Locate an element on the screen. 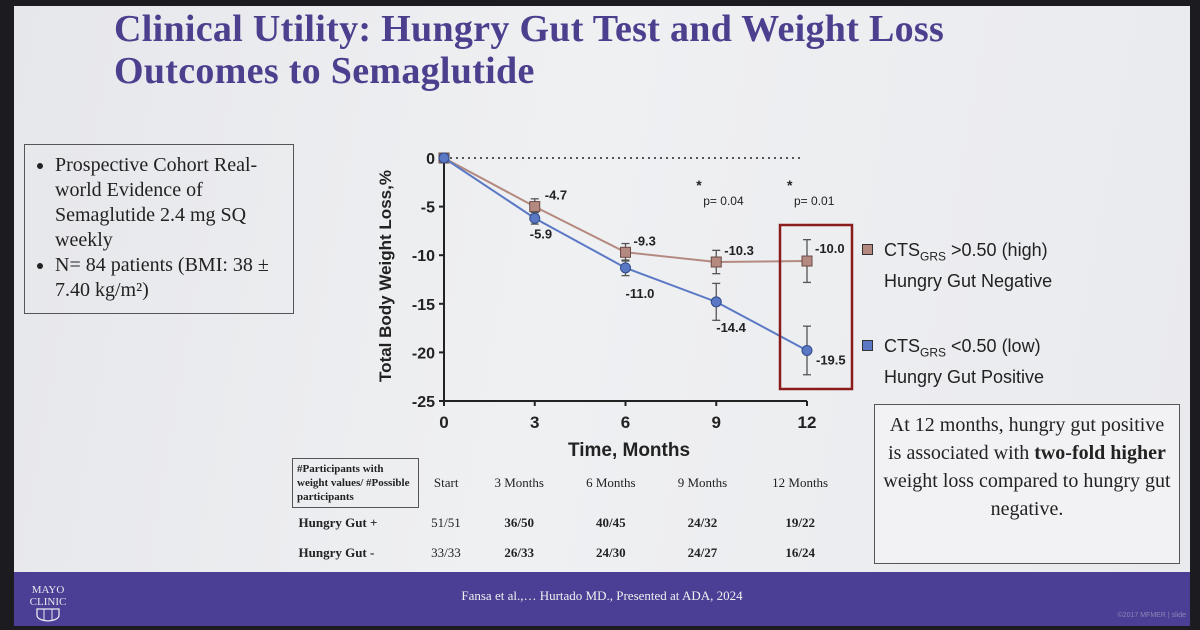 Image resolution: width=1200 pixels, height=630 pixels. x-axis-label: Time, Months is located at coordinates (629, 450).